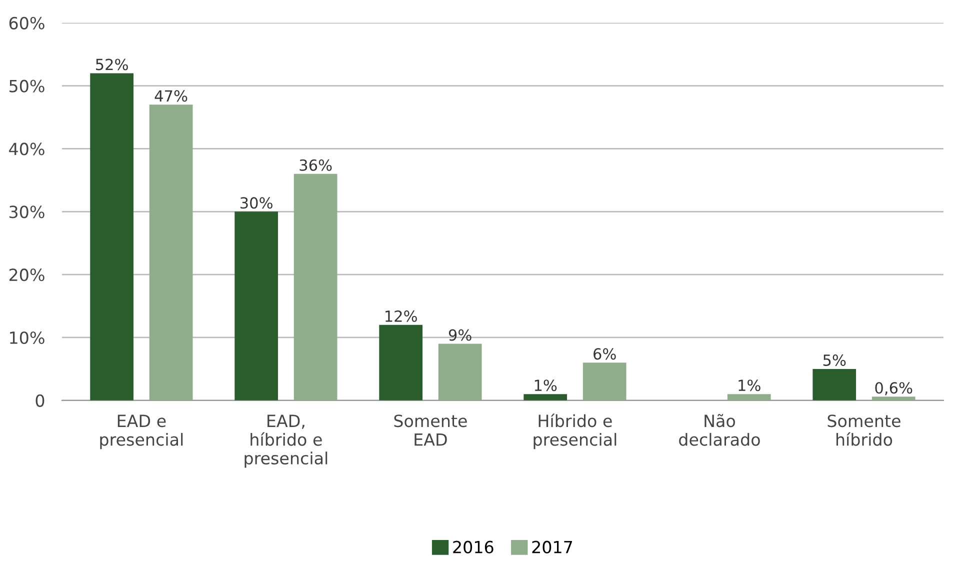 Image resolution: width=953 pixels, height=572 pixels. I want to click on legend-label: 2016, so click(473, 547).